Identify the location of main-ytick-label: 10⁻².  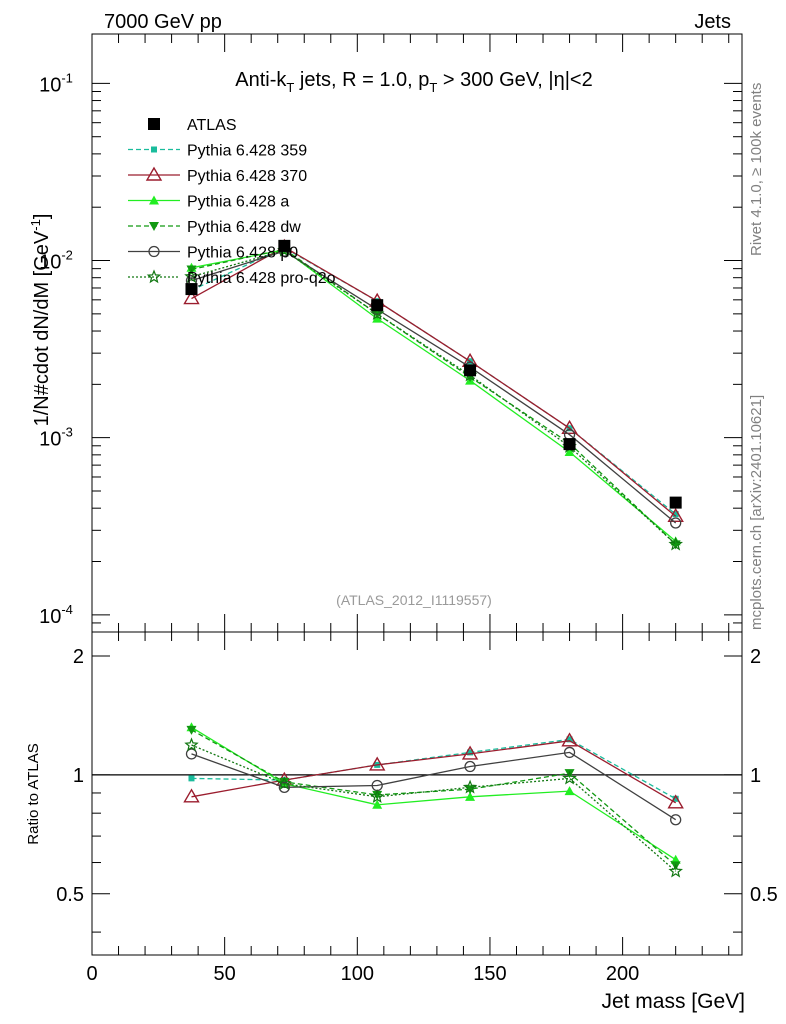
(56, 261).